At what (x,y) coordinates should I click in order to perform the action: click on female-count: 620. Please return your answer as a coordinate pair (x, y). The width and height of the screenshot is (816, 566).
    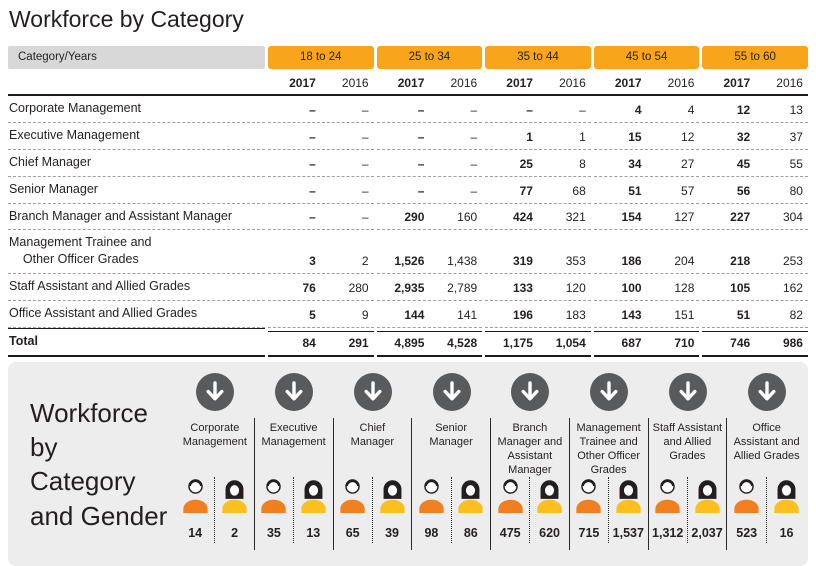
    Looking at the image, I should click on (549, 532).